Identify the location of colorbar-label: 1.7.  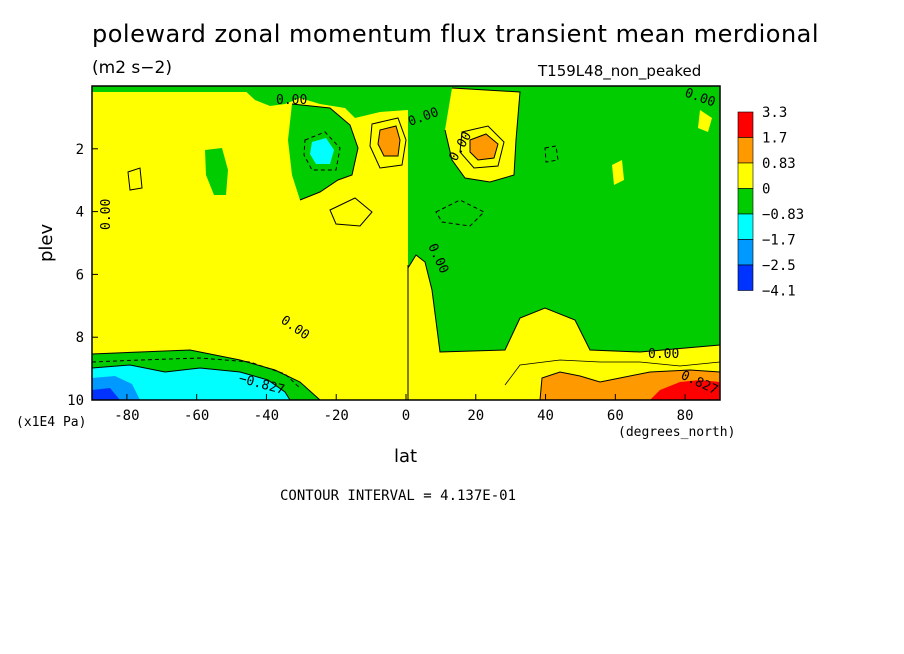
(774, 139).